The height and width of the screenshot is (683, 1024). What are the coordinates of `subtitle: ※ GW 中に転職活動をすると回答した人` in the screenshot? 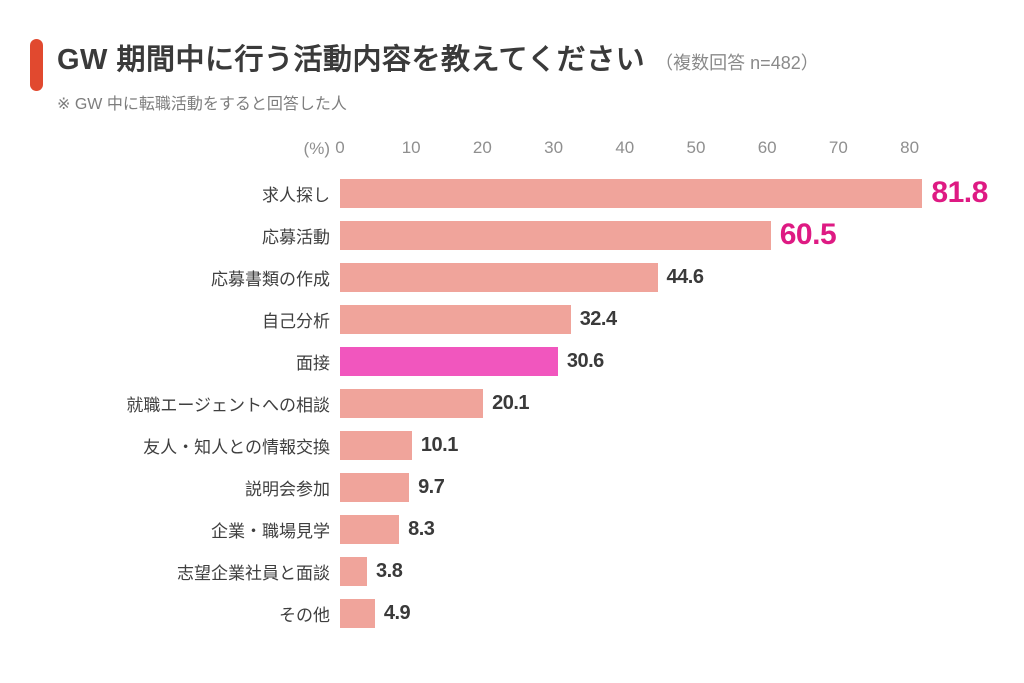 It's located at (202, 104).